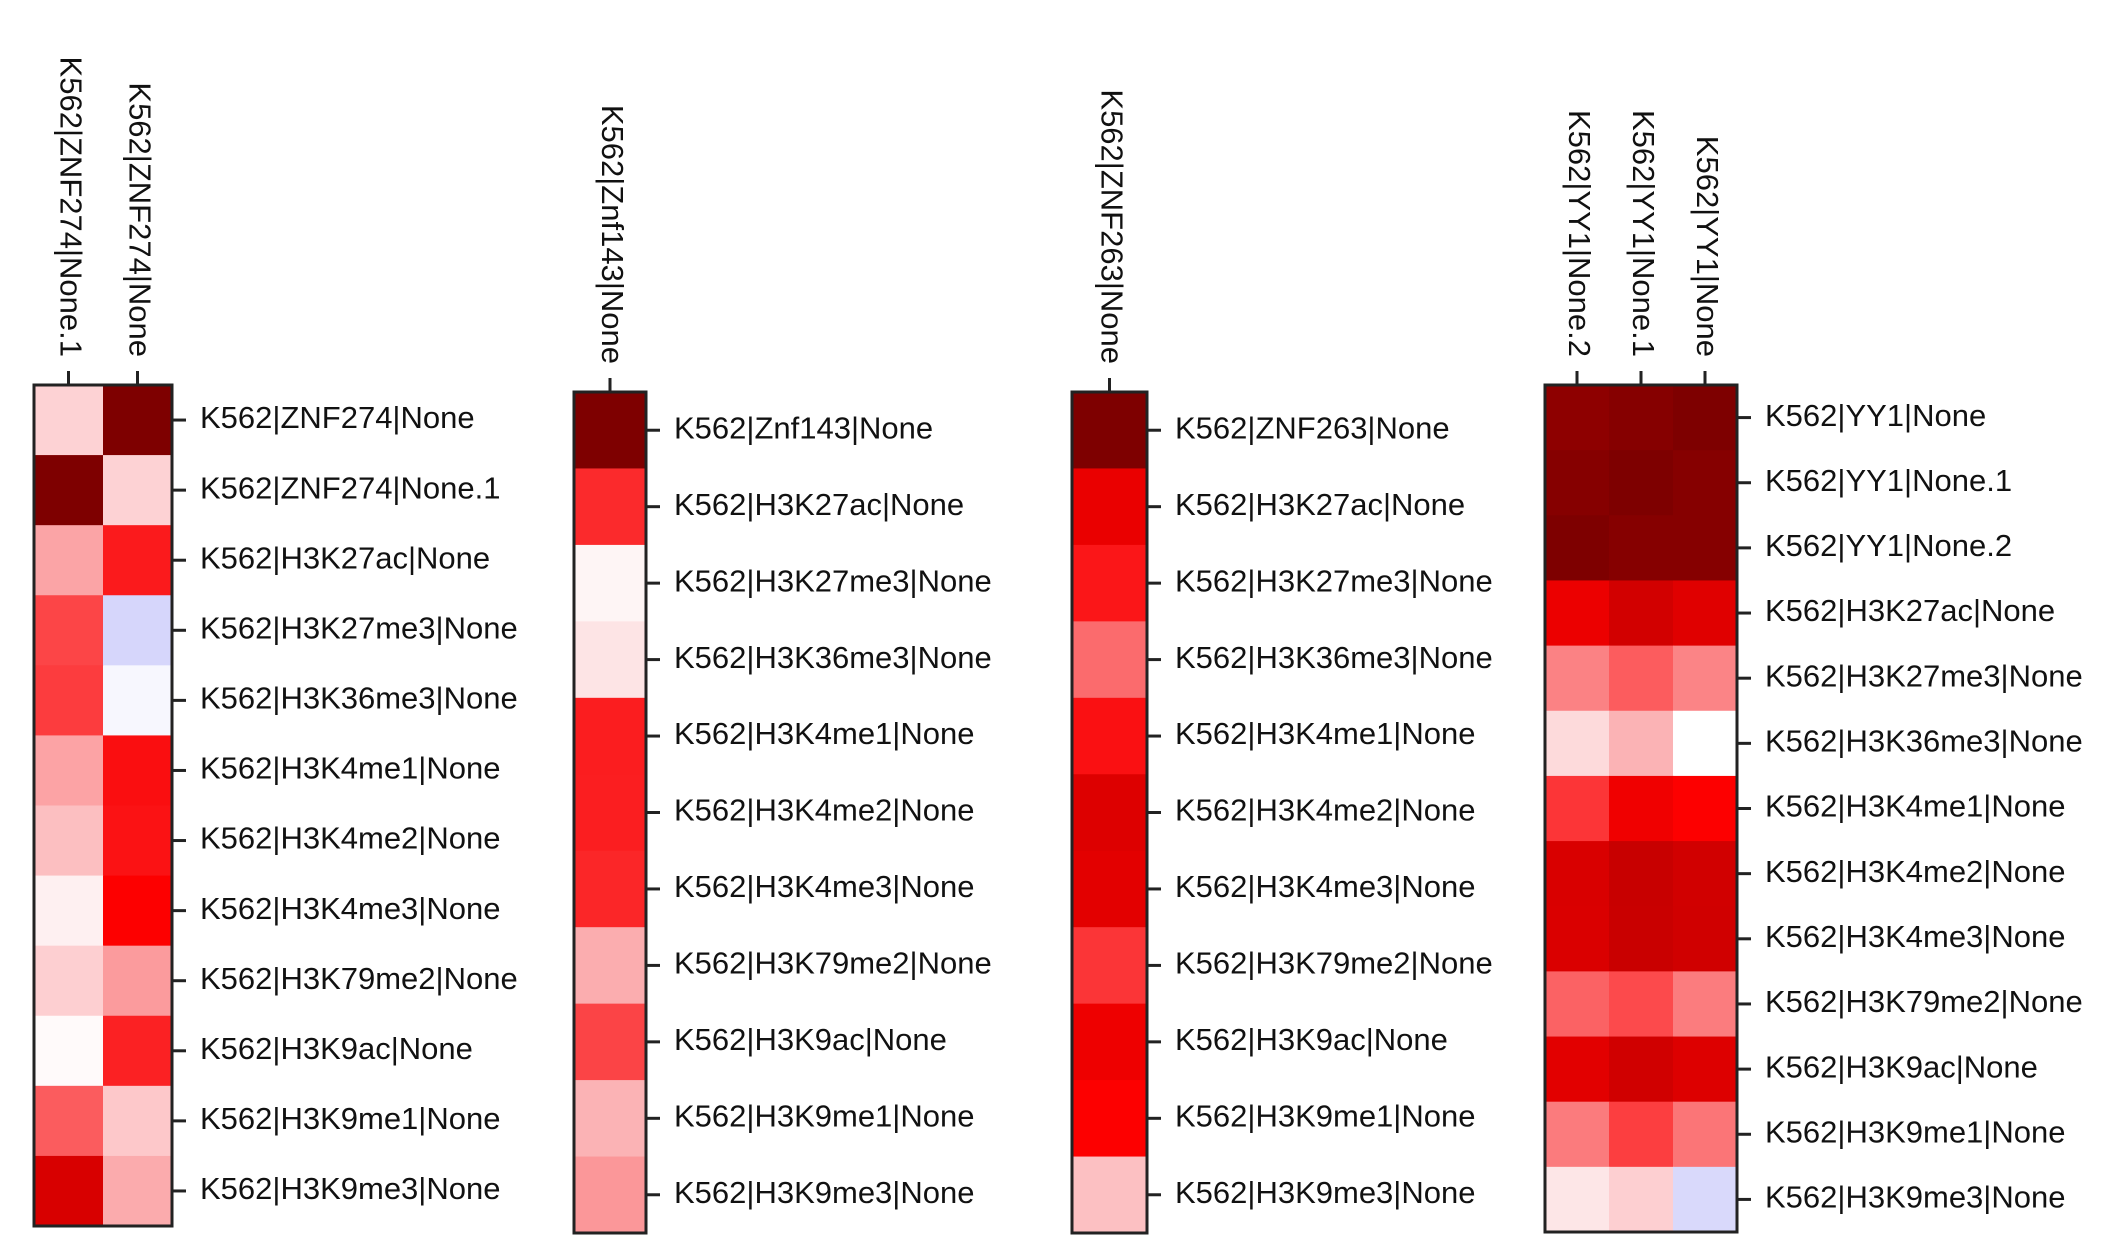 The width and height of the screenshot is (2124, 1255). What do you see at coordinates (1875, 415) in the screenshot?
I see `row-label: K562|YY1|None` at bounding box center [1875, 415].